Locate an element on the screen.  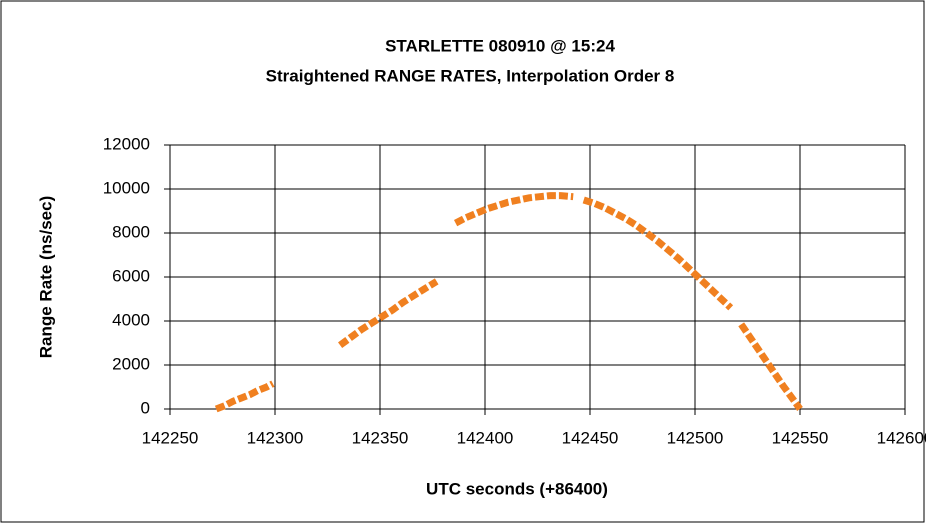
x-tick-label: 142550 is located at coordinates (800, 437).